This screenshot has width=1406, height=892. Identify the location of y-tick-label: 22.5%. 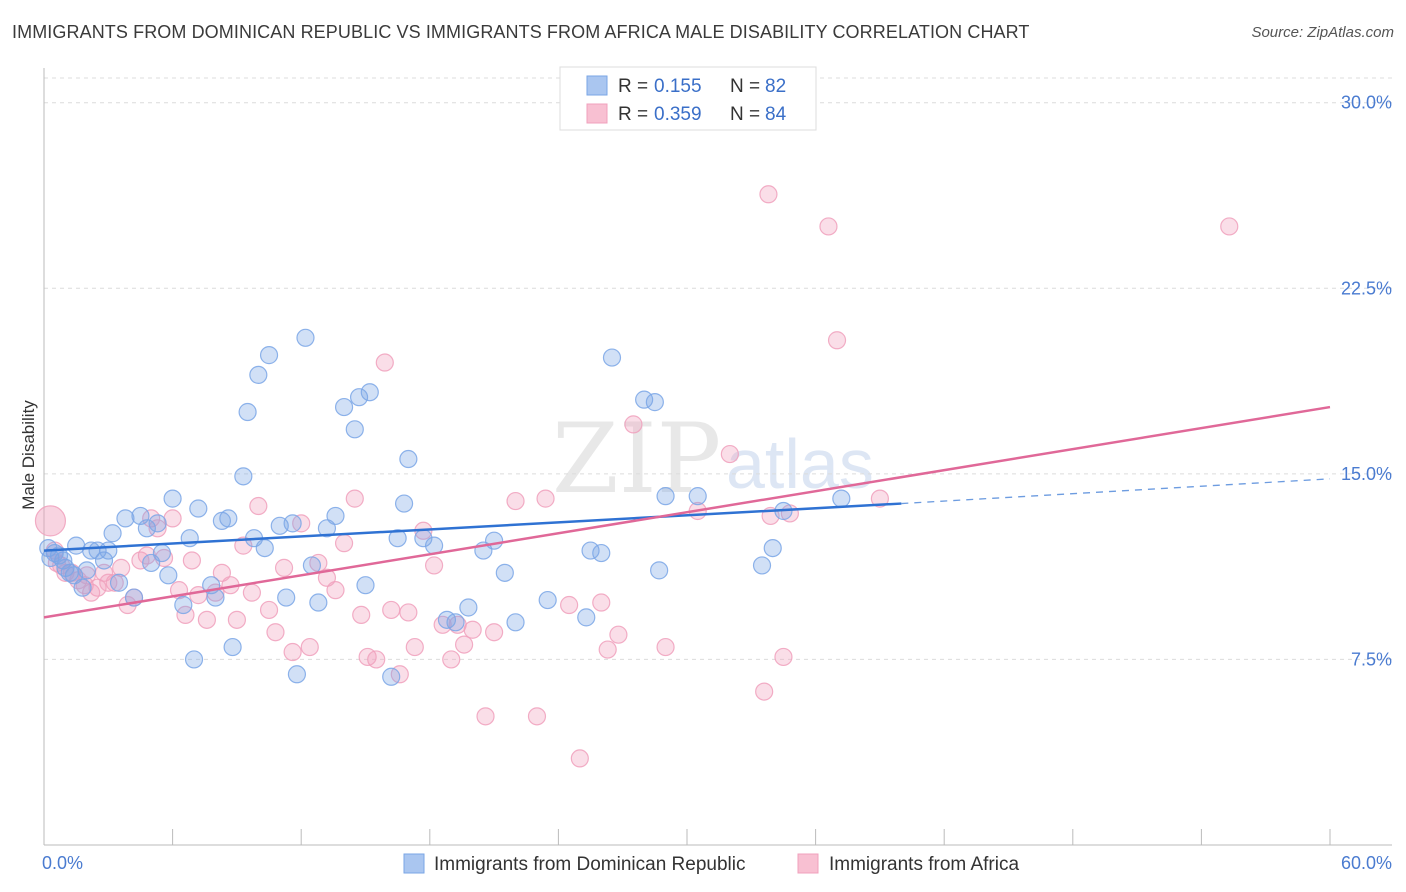
(1366, 288).